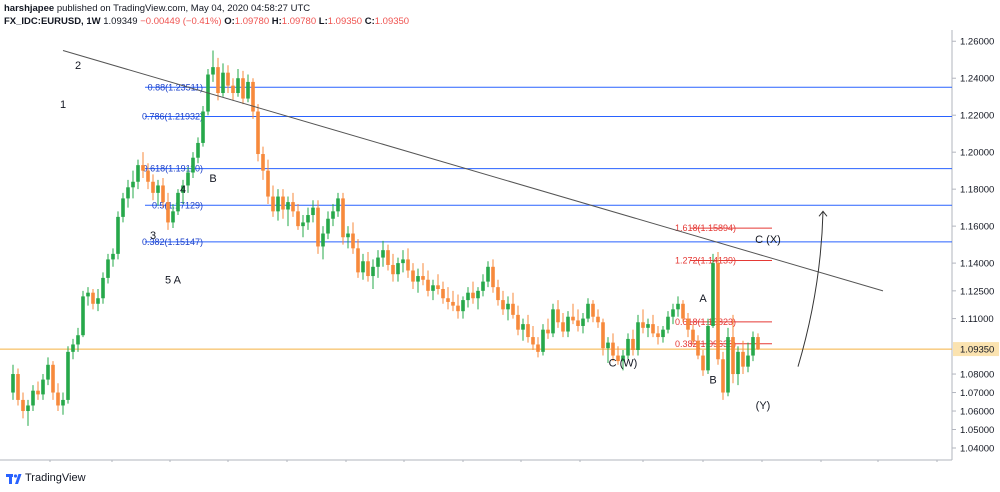  What do you see at coordinates (705, 228) in the screenshot?
I see `extension-level-label: 1.618(1.15894)` at bounding box center [705, 228].